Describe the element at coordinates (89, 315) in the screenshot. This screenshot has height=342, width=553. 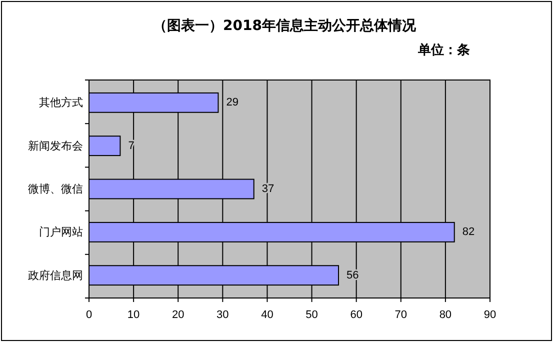
I see `x-tick-label: 0` at that location.